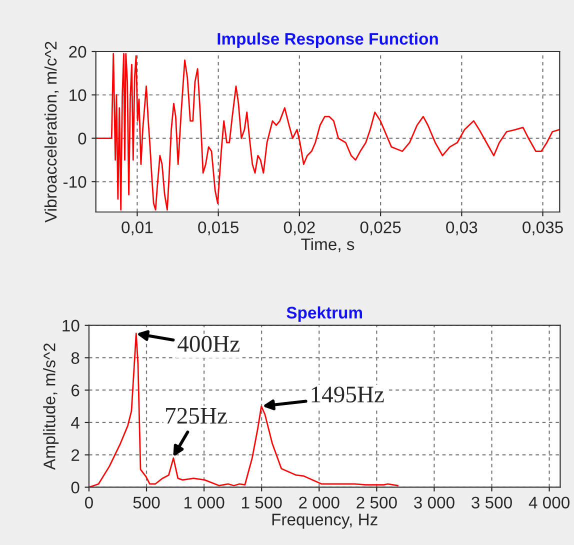 Image resolution: width=574 pixels, height=545 pixels. Describe the element at coordinates (376, 502) in the screenshot. I see `x-tick-label: 2 500` at that location.